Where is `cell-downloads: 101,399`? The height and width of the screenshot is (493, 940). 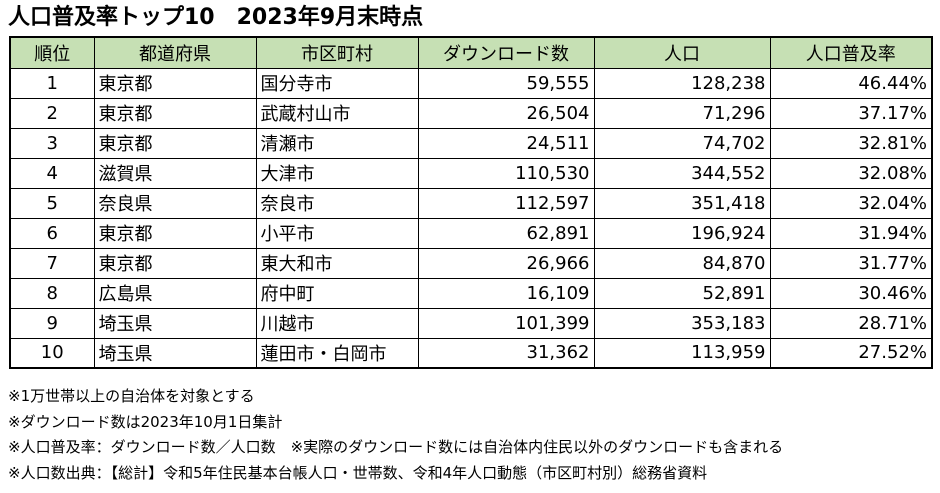 cell-downloads: 101,399 is located at coordinates (506, 323).